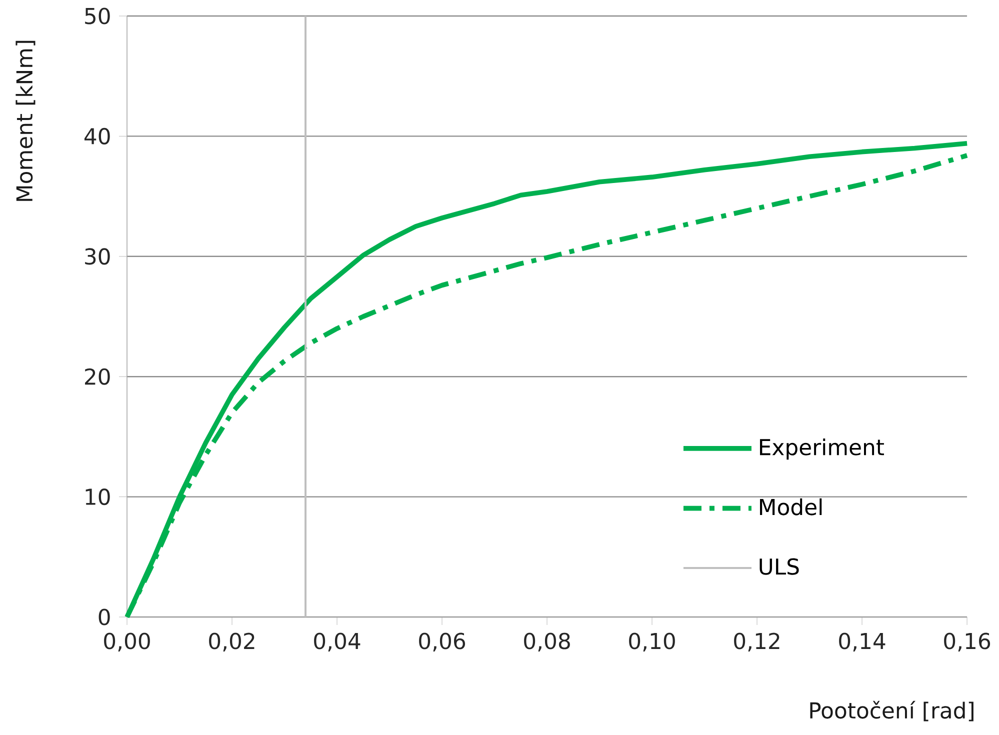 The width and height of the screenshot is (999, 735). I want to click on x-tick-label: 0,16, so click(967, 642).